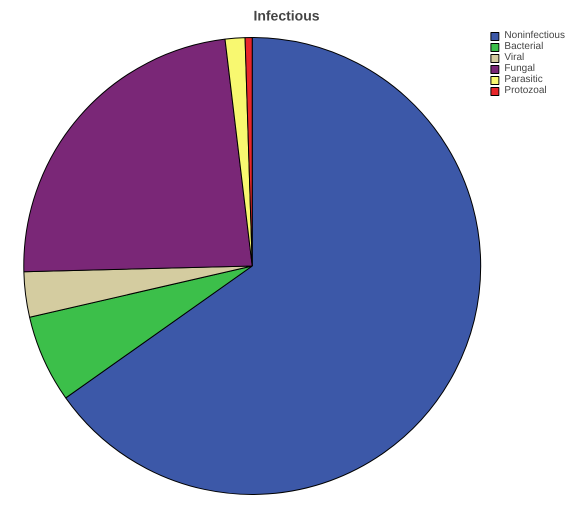  What do you see at coordinates (523, 79) in the screenshot?
I see `legend-label: Parasitic` at bounding box center [523, 79].